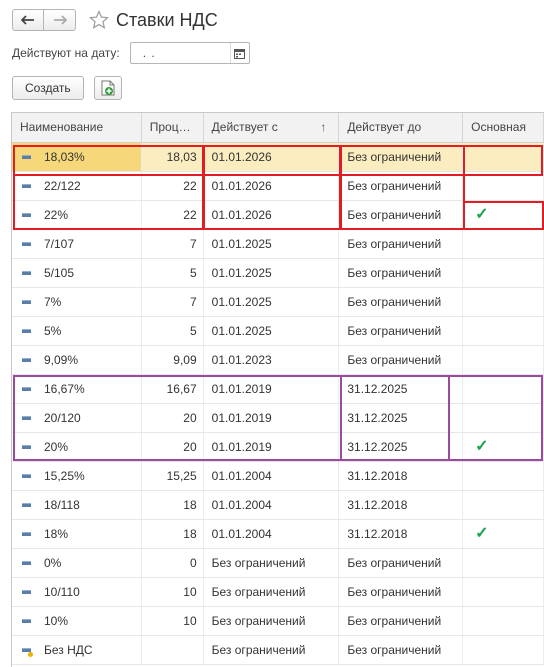 The image size is (544, 667). I want to click on table-row: 18% 18 01.01.2004 31.12.2018 ✓, so click(278, 534).